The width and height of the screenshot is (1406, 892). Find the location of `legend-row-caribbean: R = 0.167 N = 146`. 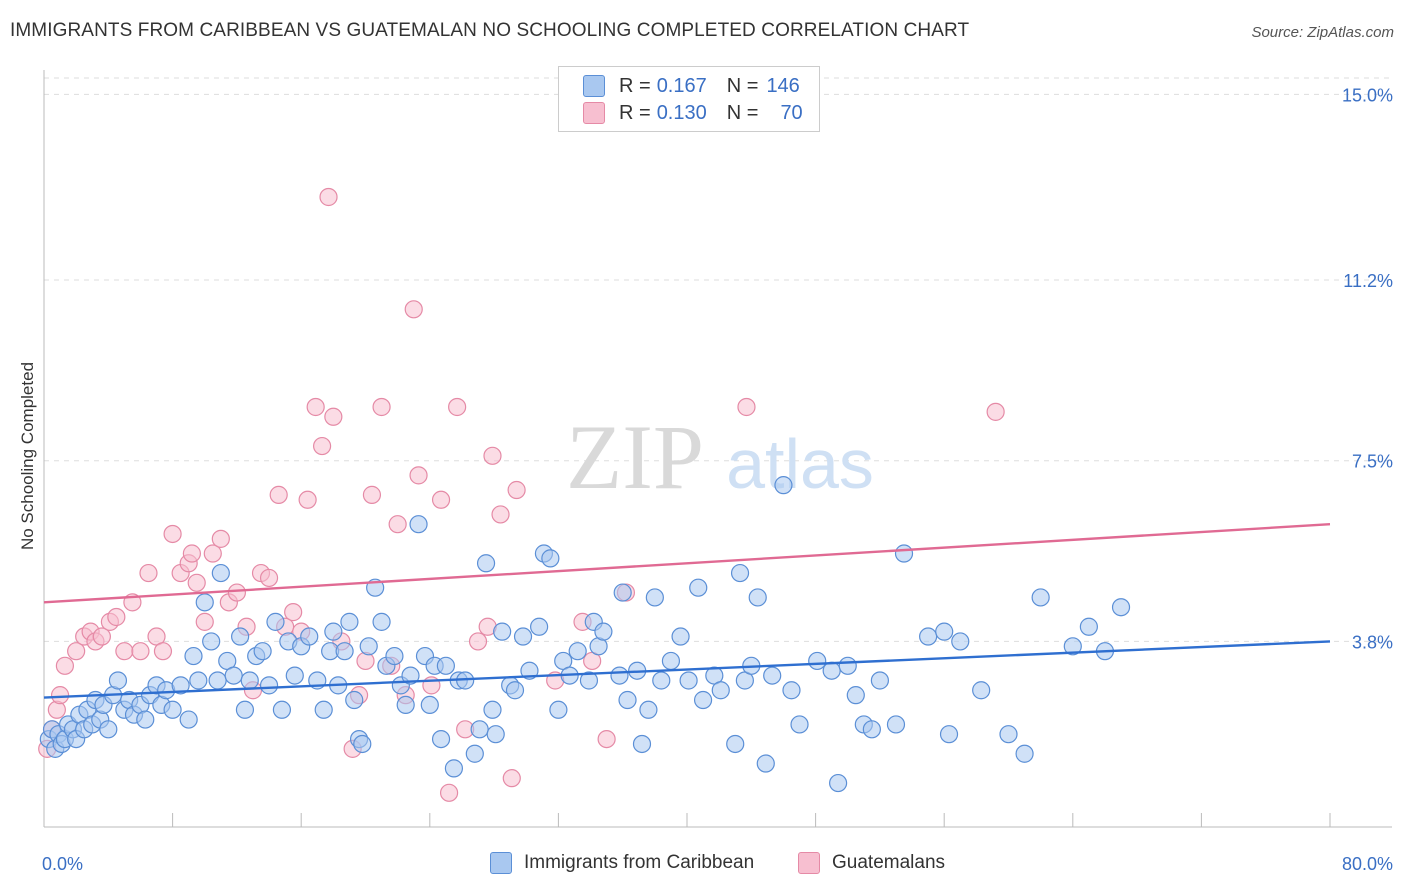

legend-row-caribbean: R = 0.167 N = 146 is located at coordinates (691, 86).